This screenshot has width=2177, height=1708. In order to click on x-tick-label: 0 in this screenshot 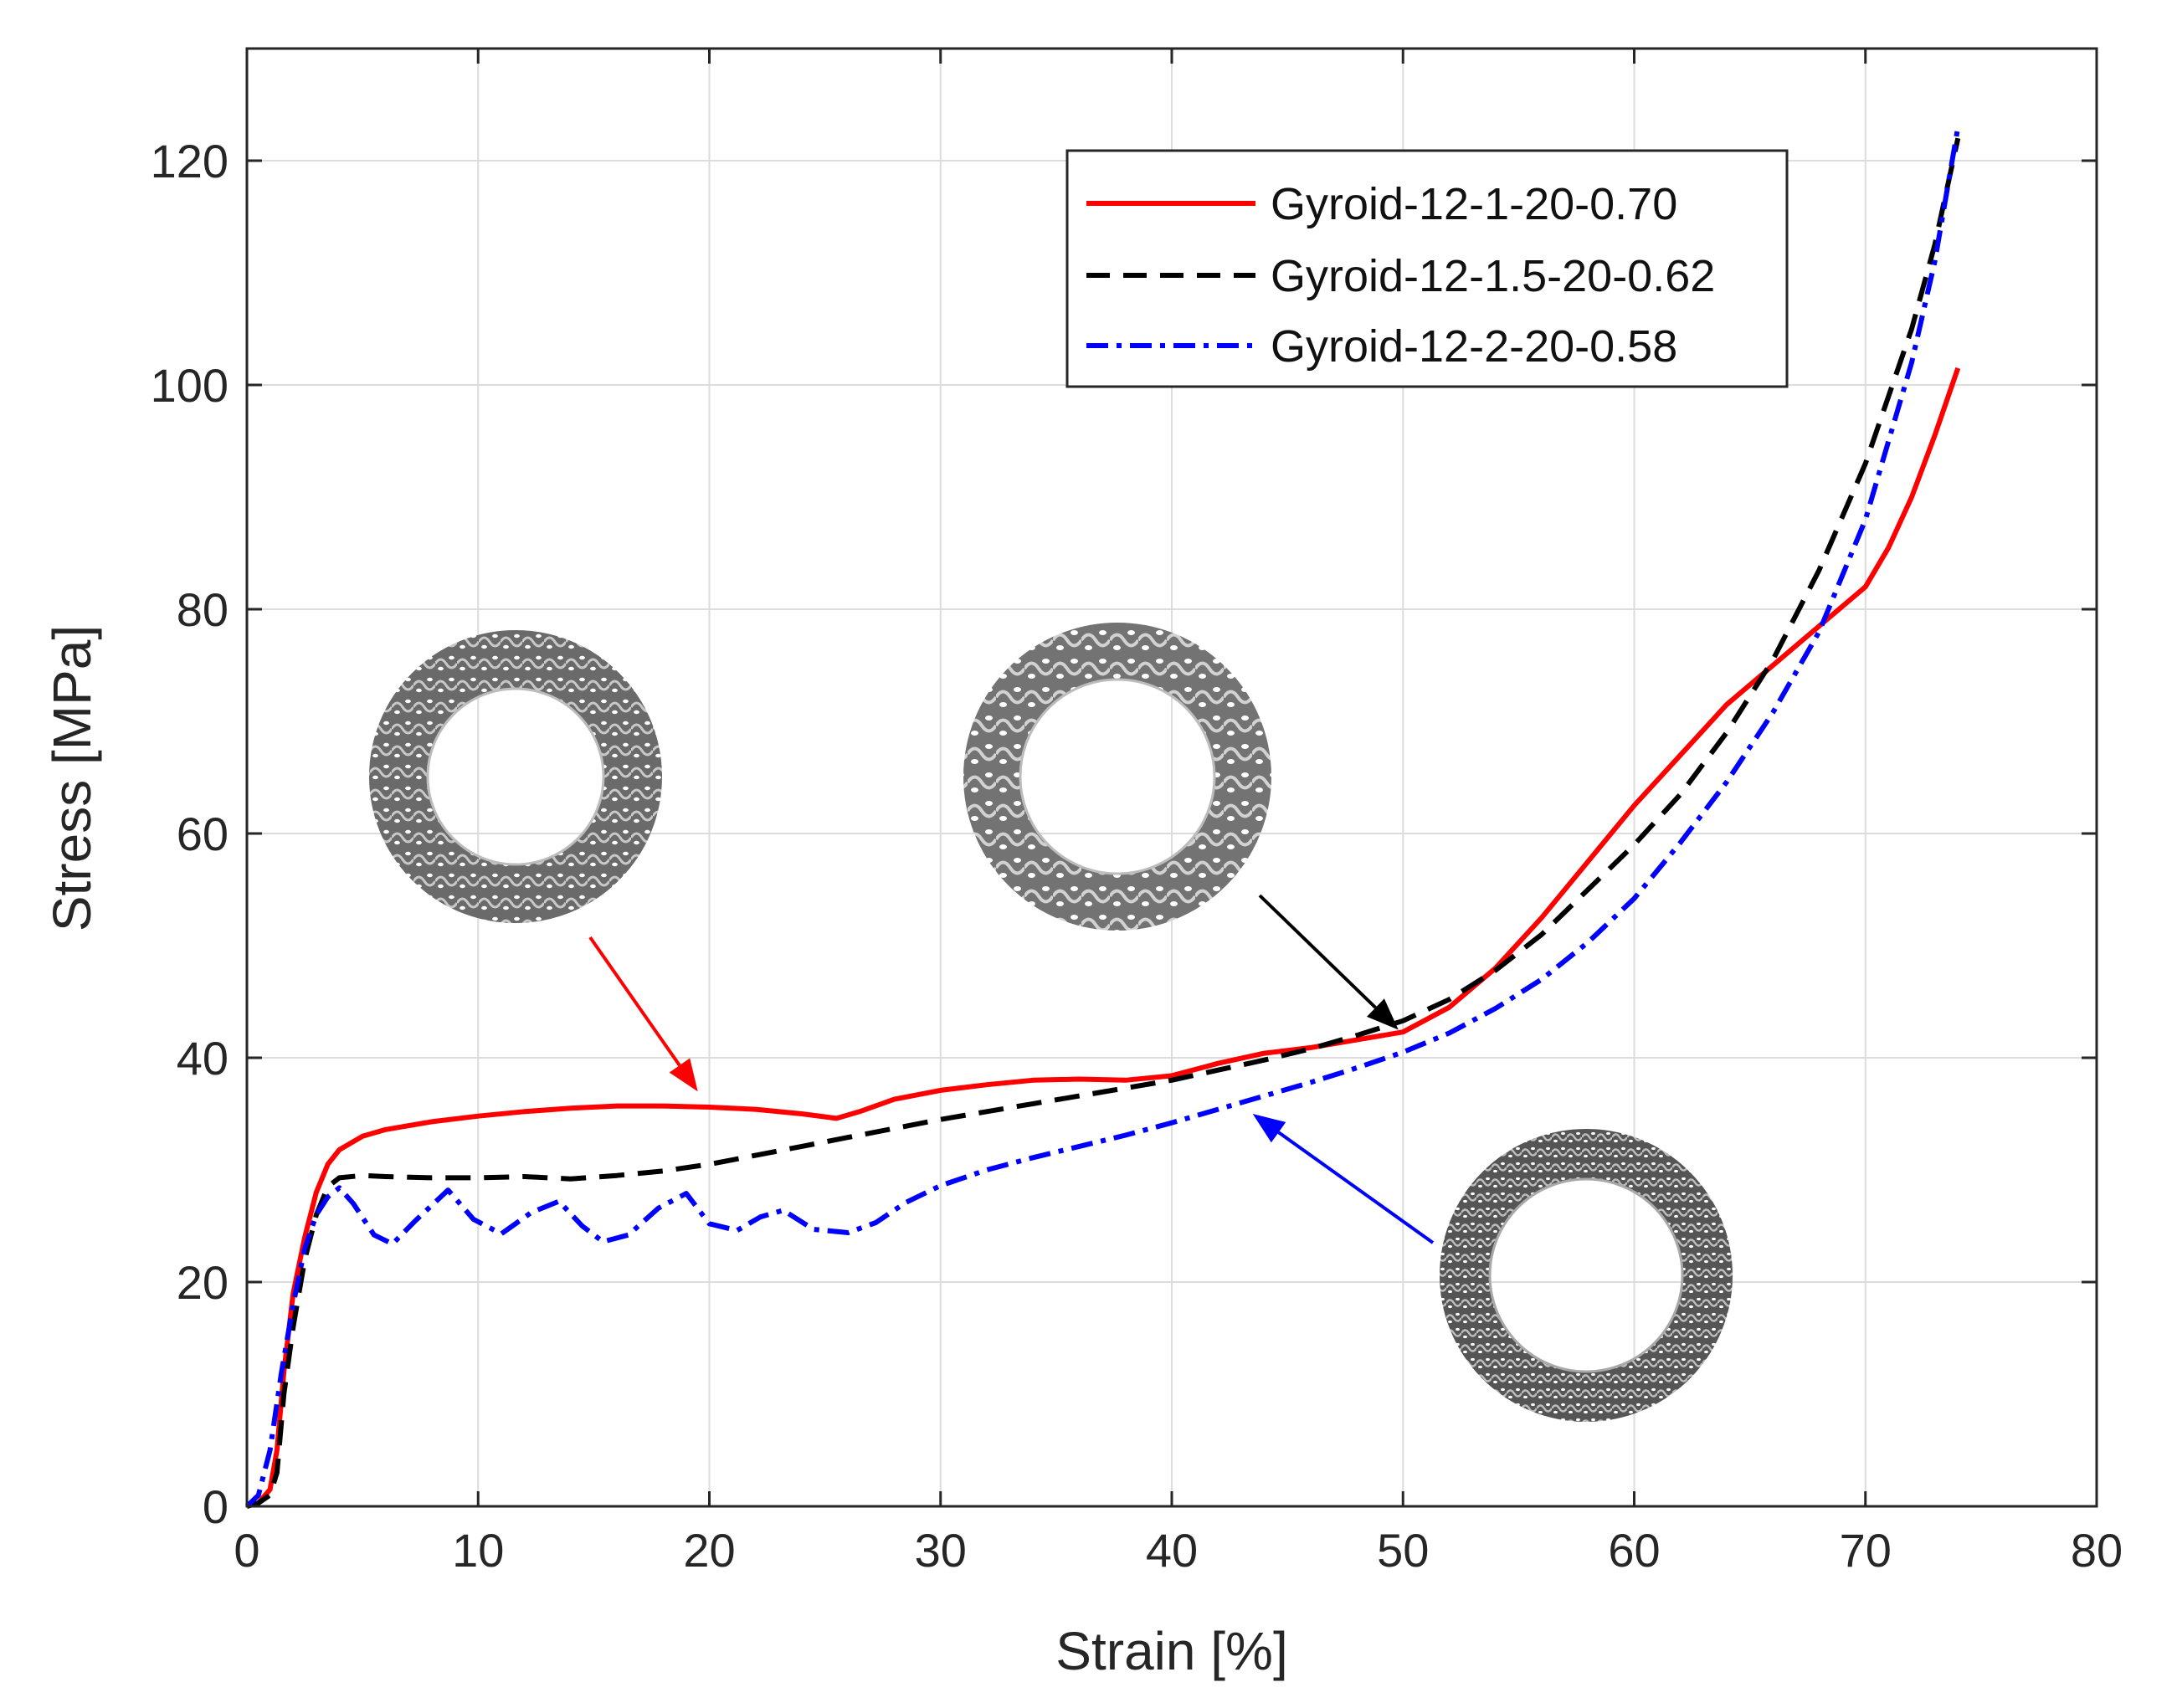, I will do `click(247, 1550)`.